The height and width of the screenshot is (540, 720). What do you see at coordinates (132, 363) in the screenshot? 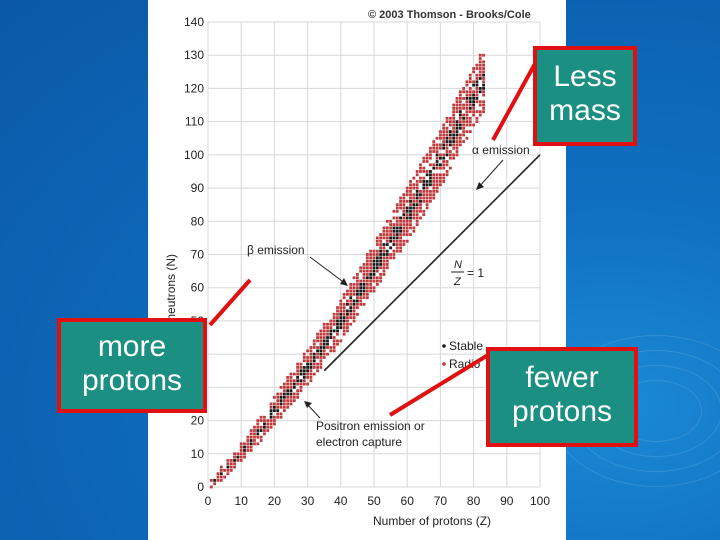
I see `callout-more-protons-text: more protons` at bounding box center [132, 363].